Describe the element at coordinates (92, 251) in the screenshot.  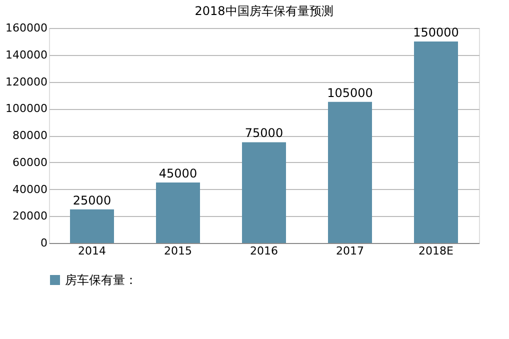
I see `x-tick-label: 2014` at that location.